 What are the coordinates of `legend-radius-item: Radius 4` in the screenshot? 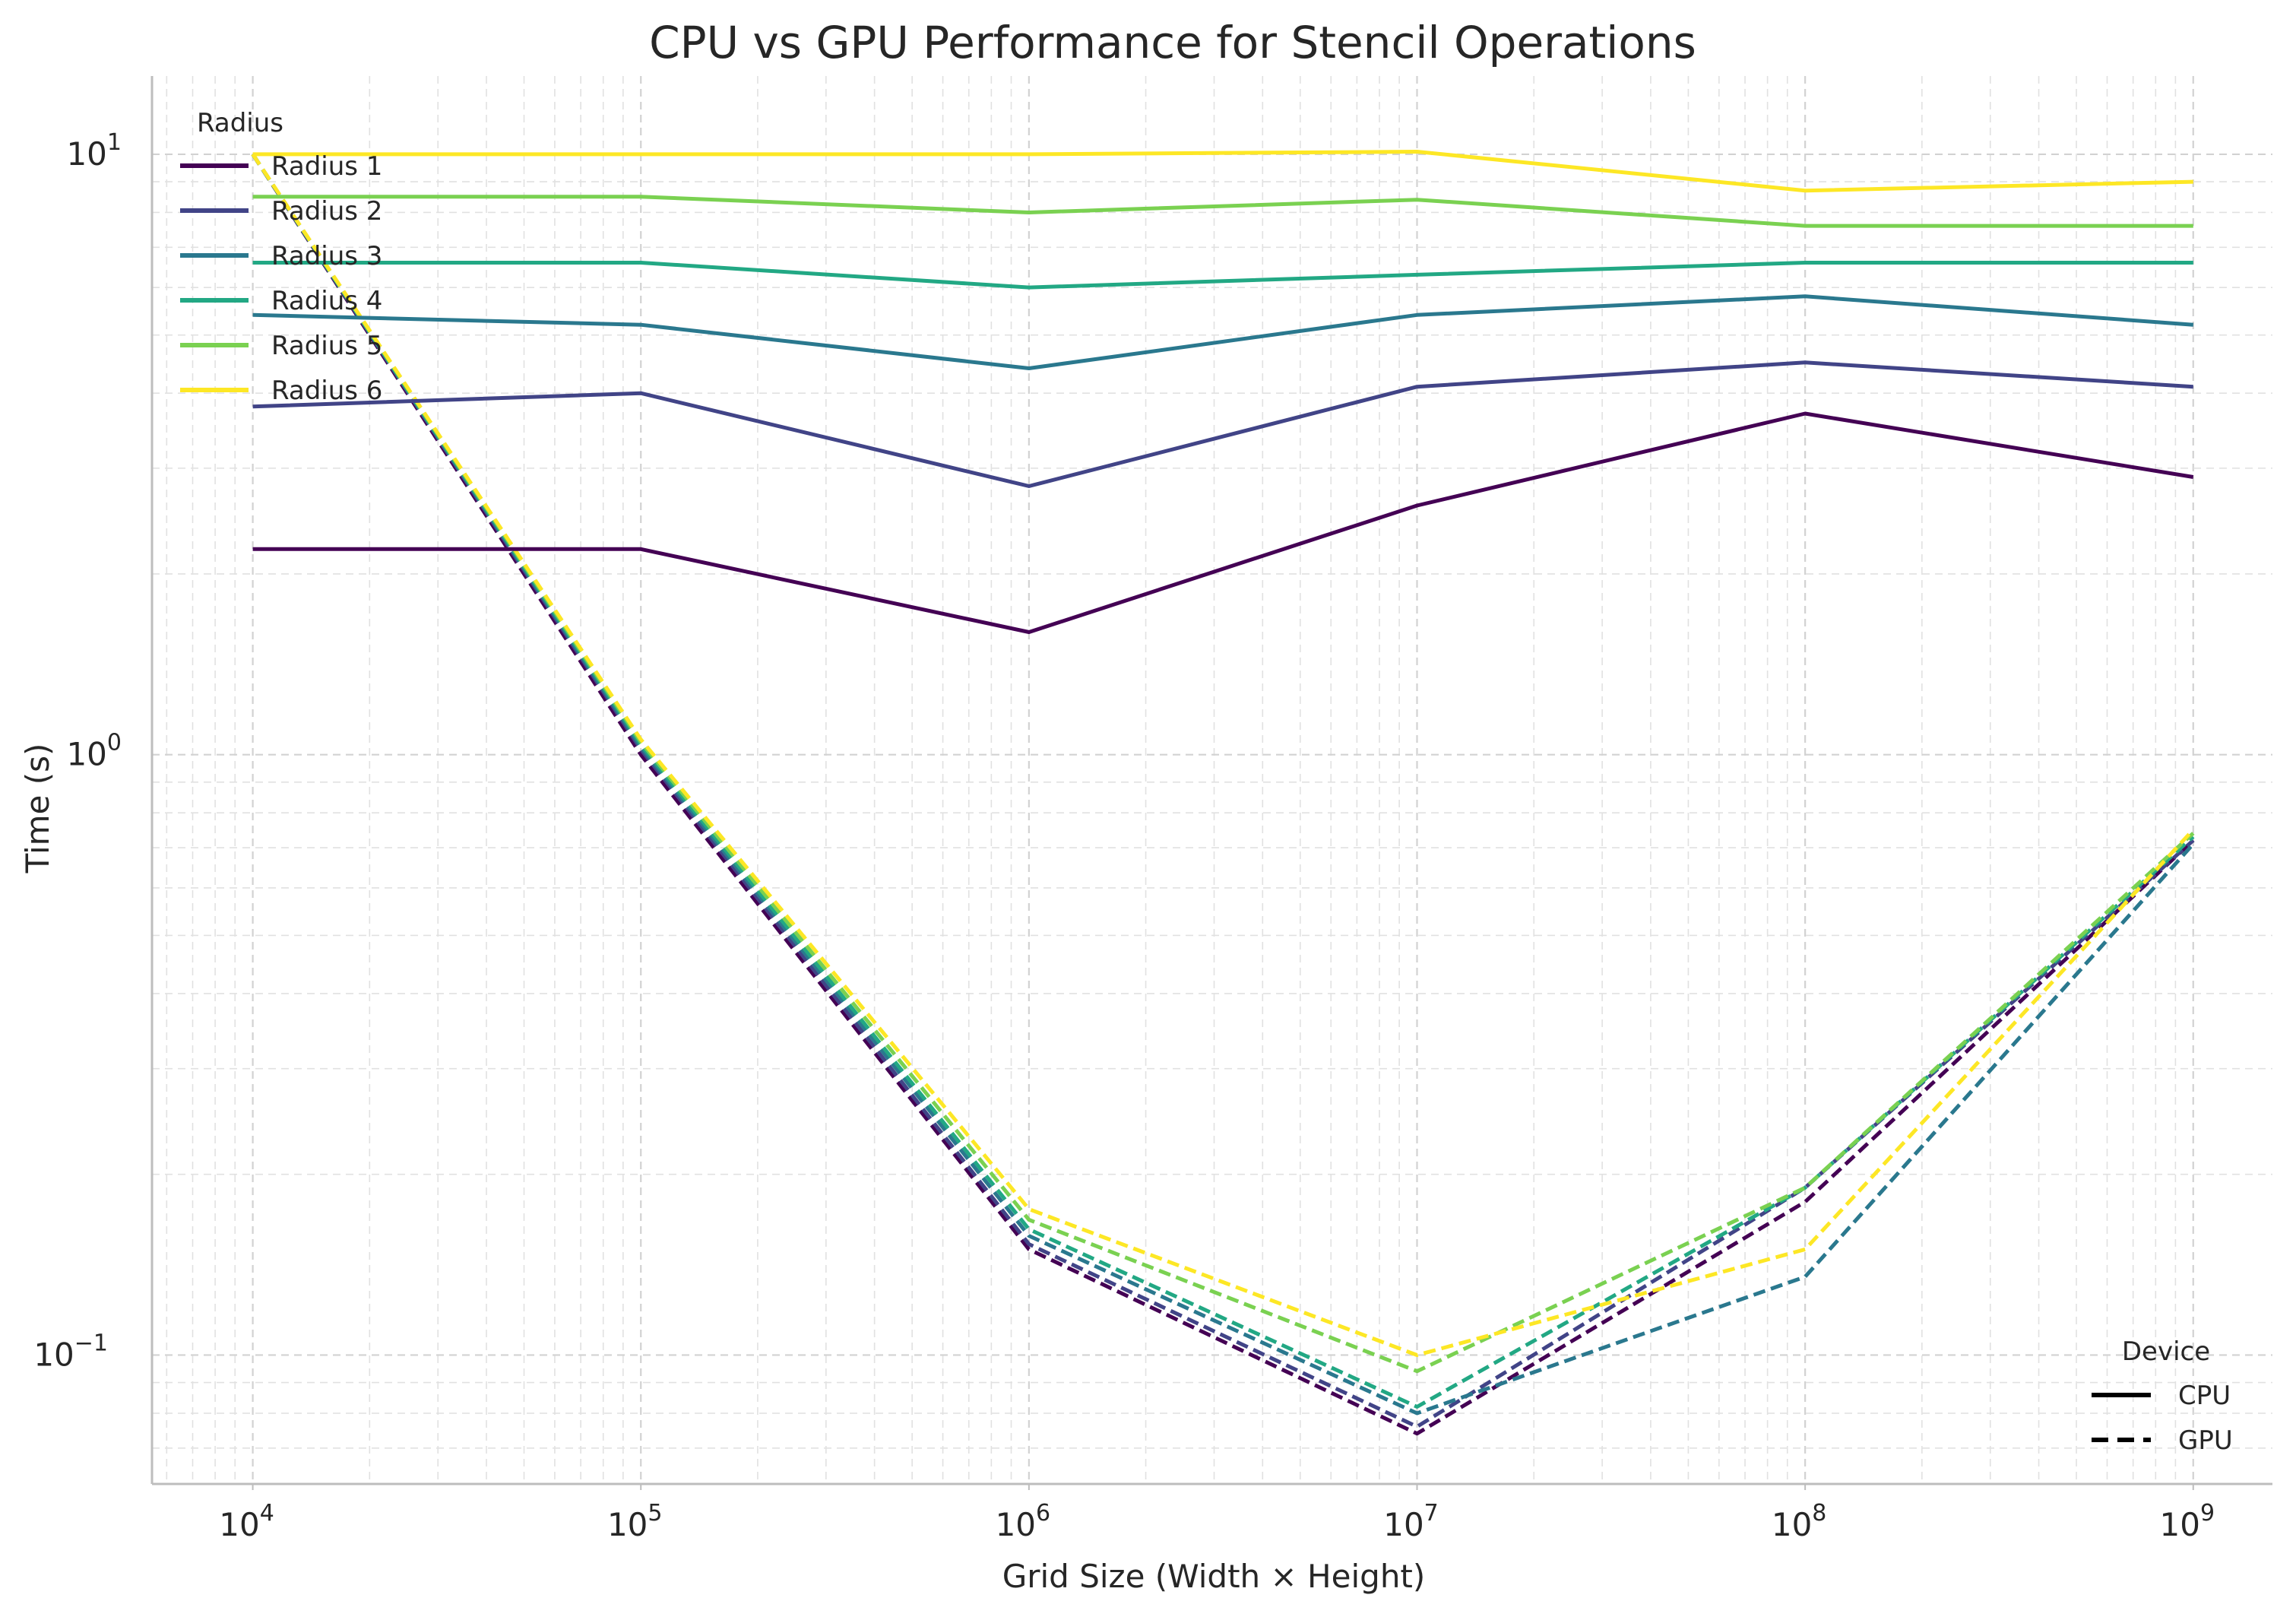 It's located at (281, 301).